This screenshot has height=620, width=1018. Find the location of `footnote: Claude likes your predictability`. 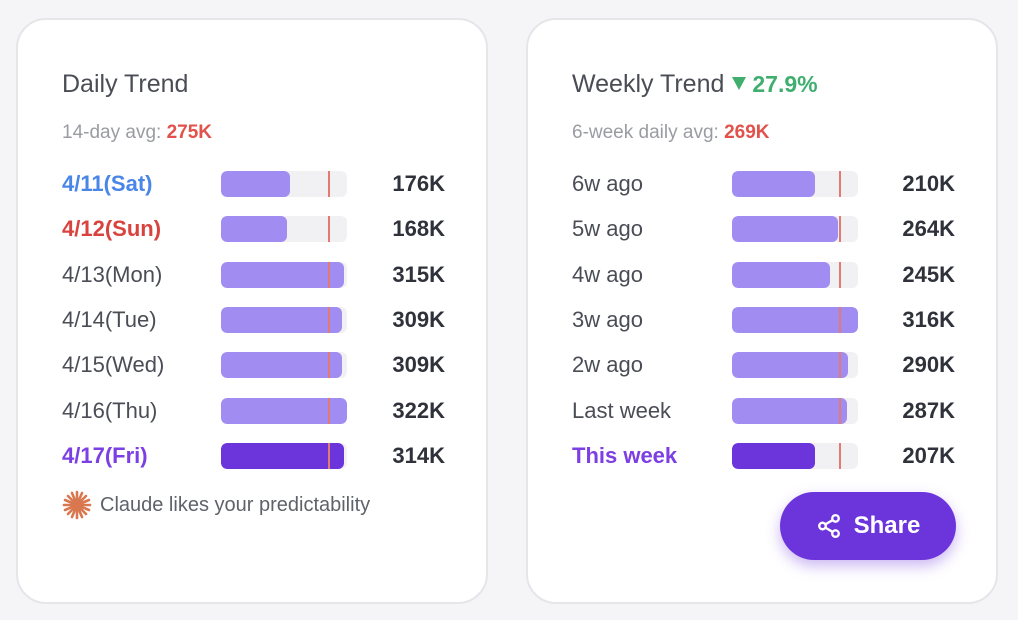

footnote: Claude likes your predictability is located at coordinates (216, 505).